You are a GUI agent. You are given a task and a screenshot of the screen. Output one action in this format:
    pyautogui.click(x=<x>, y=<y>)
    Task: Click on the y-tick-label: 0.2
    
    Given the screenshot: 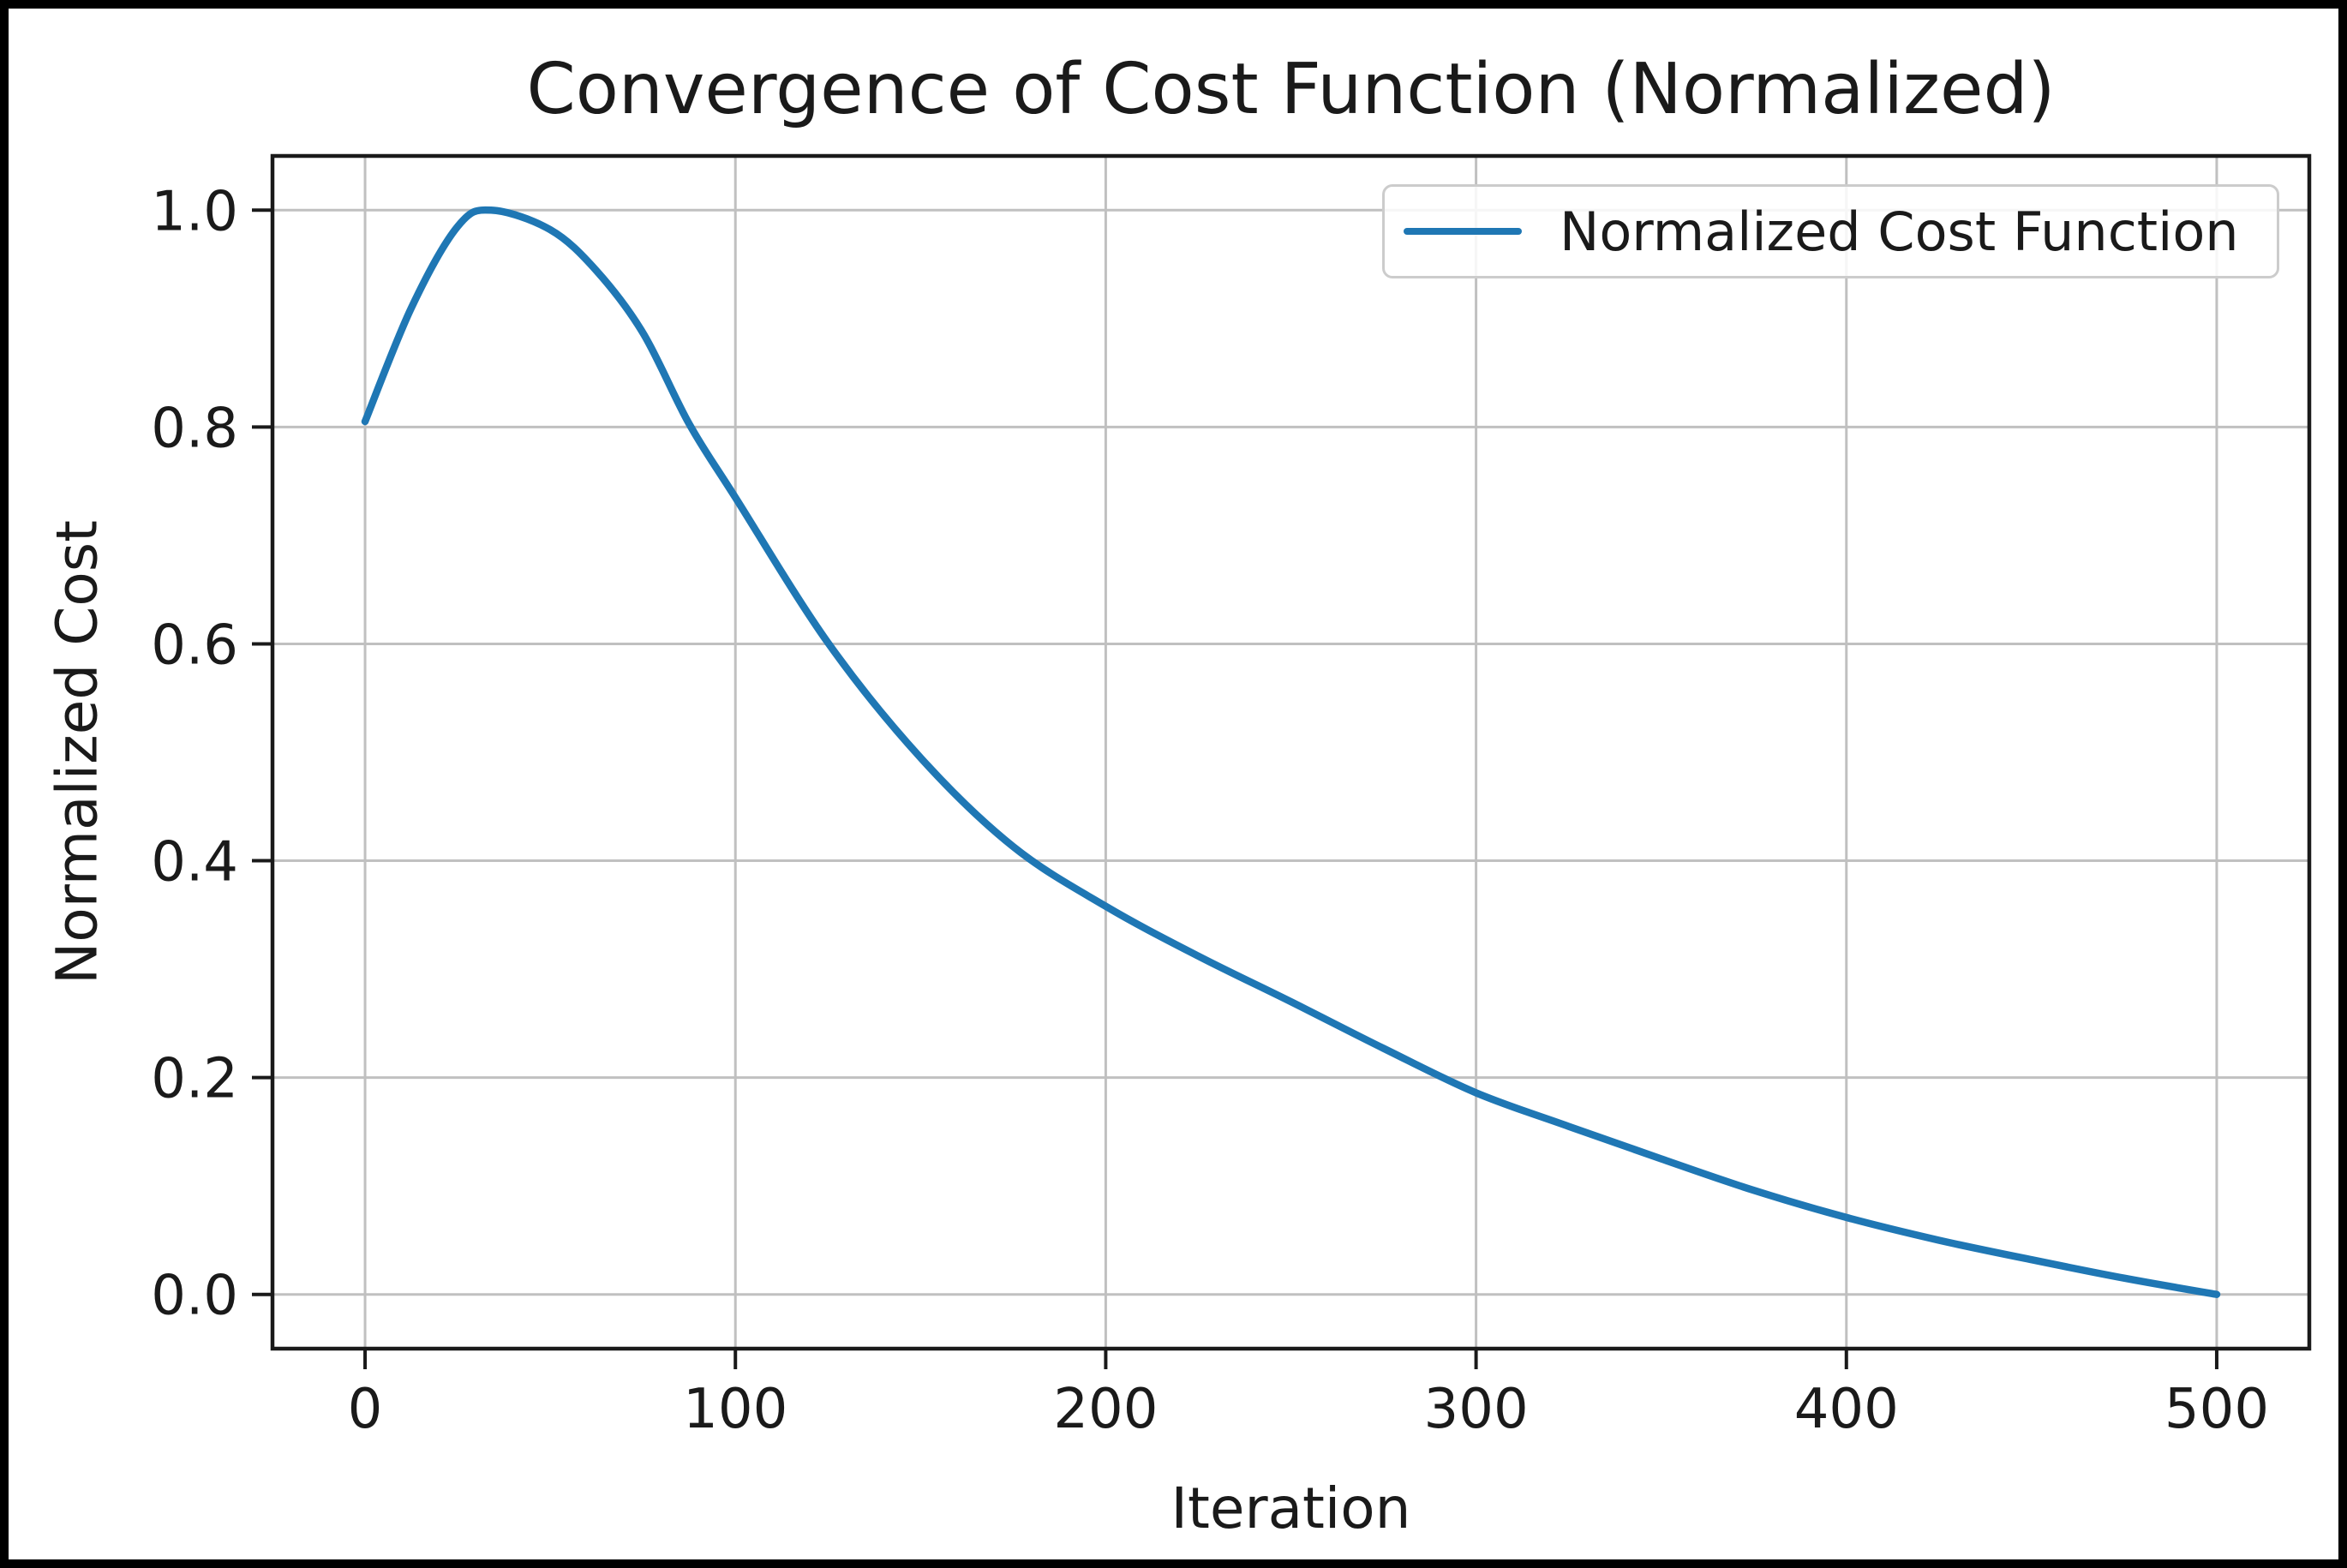 What is the action you would take?
    pyautogui.click(x=194, y=1079)
    